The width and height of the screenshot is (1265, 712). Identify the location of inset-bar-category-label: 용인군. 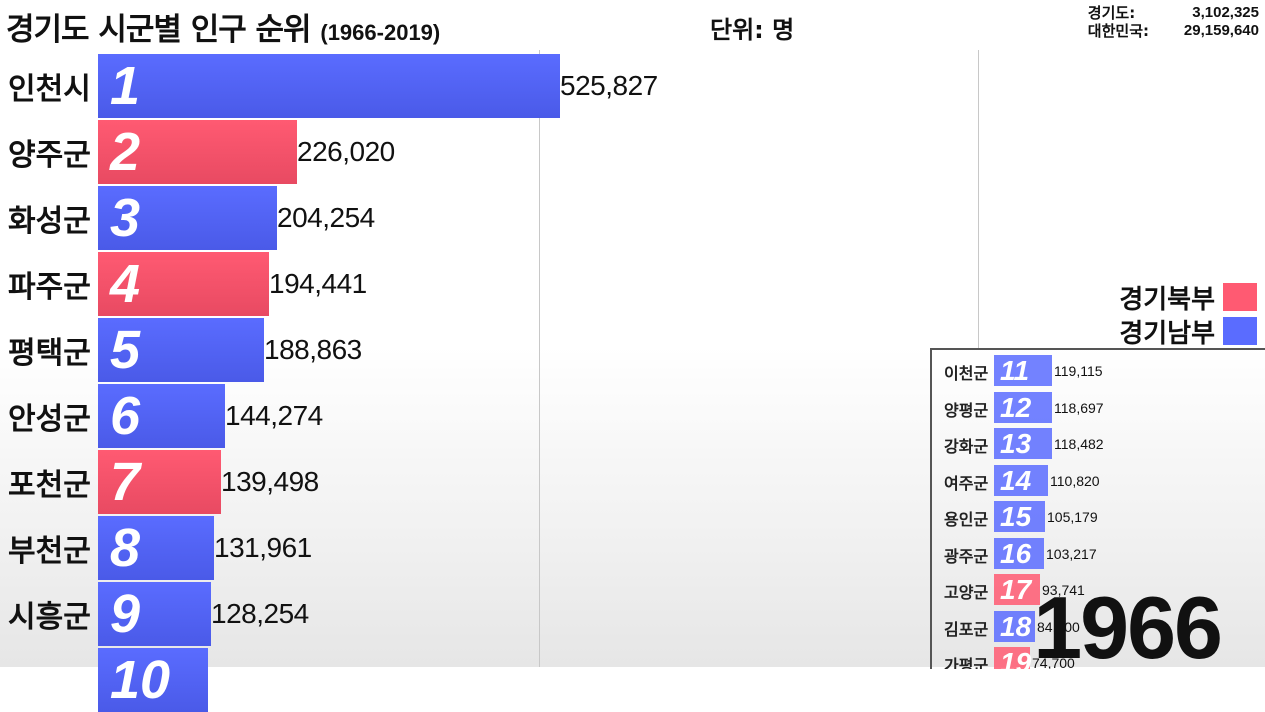
(966, 519).